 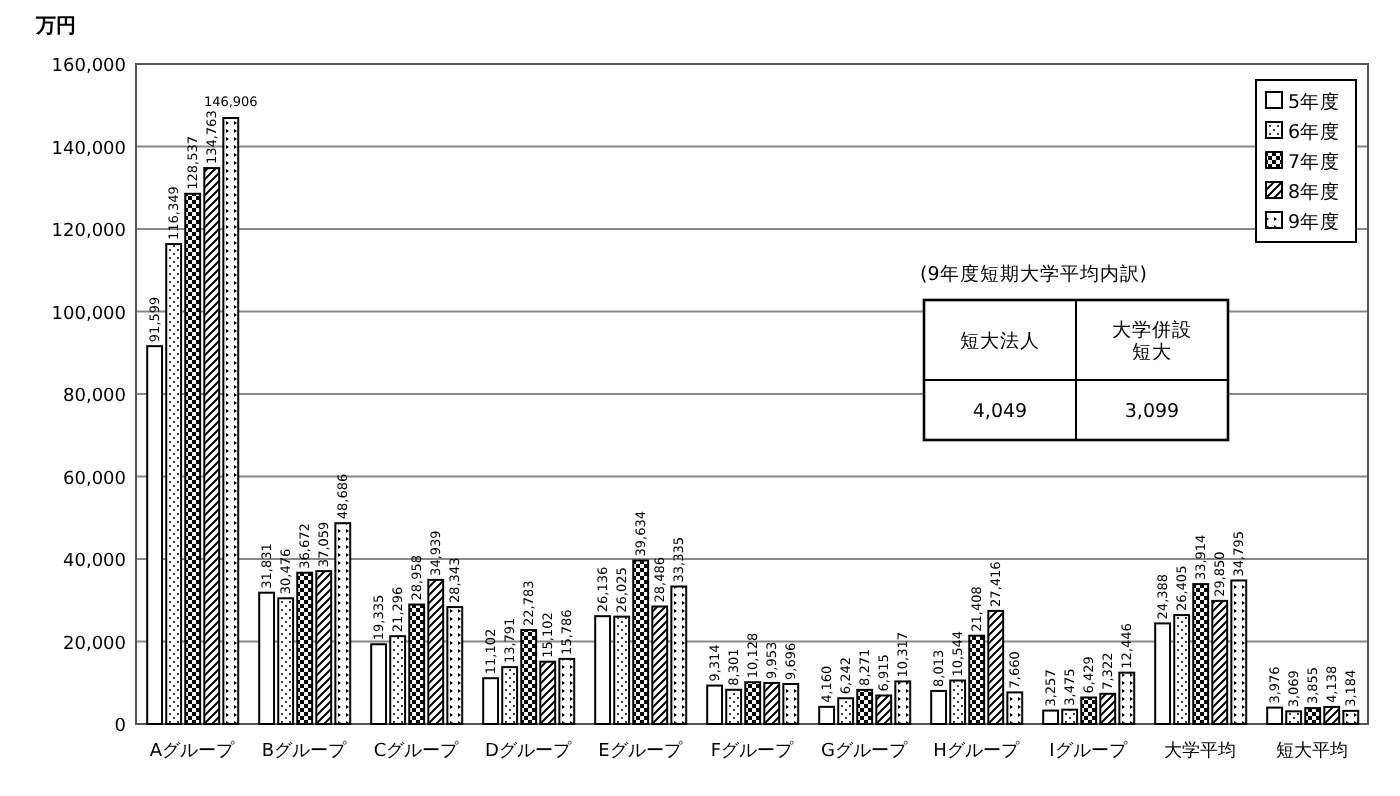 I want to click on y-tick-label: 60,000, so click(x=95, y=479).